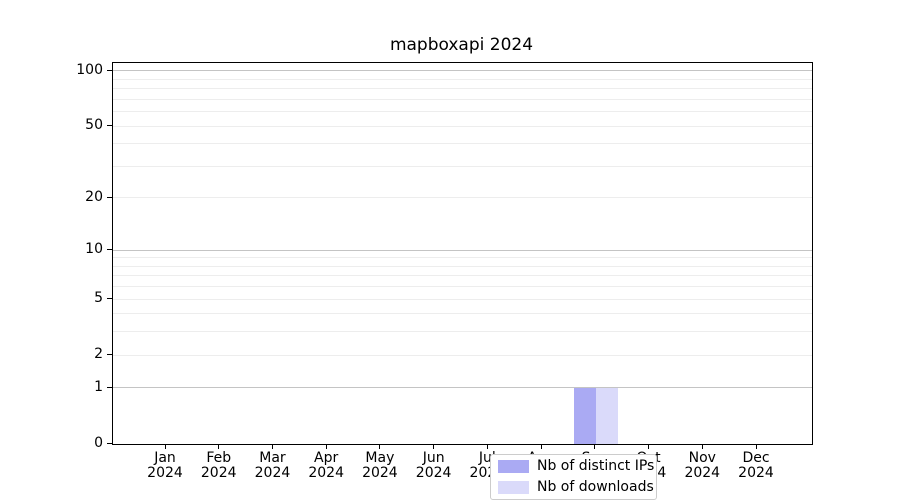 Image resolution: width=900 pixels, height=500 pixels. Describe the element at coordinates (595, 487) in the screenshot. I see `legend-label-downloads: Nb of downloads` at that location.